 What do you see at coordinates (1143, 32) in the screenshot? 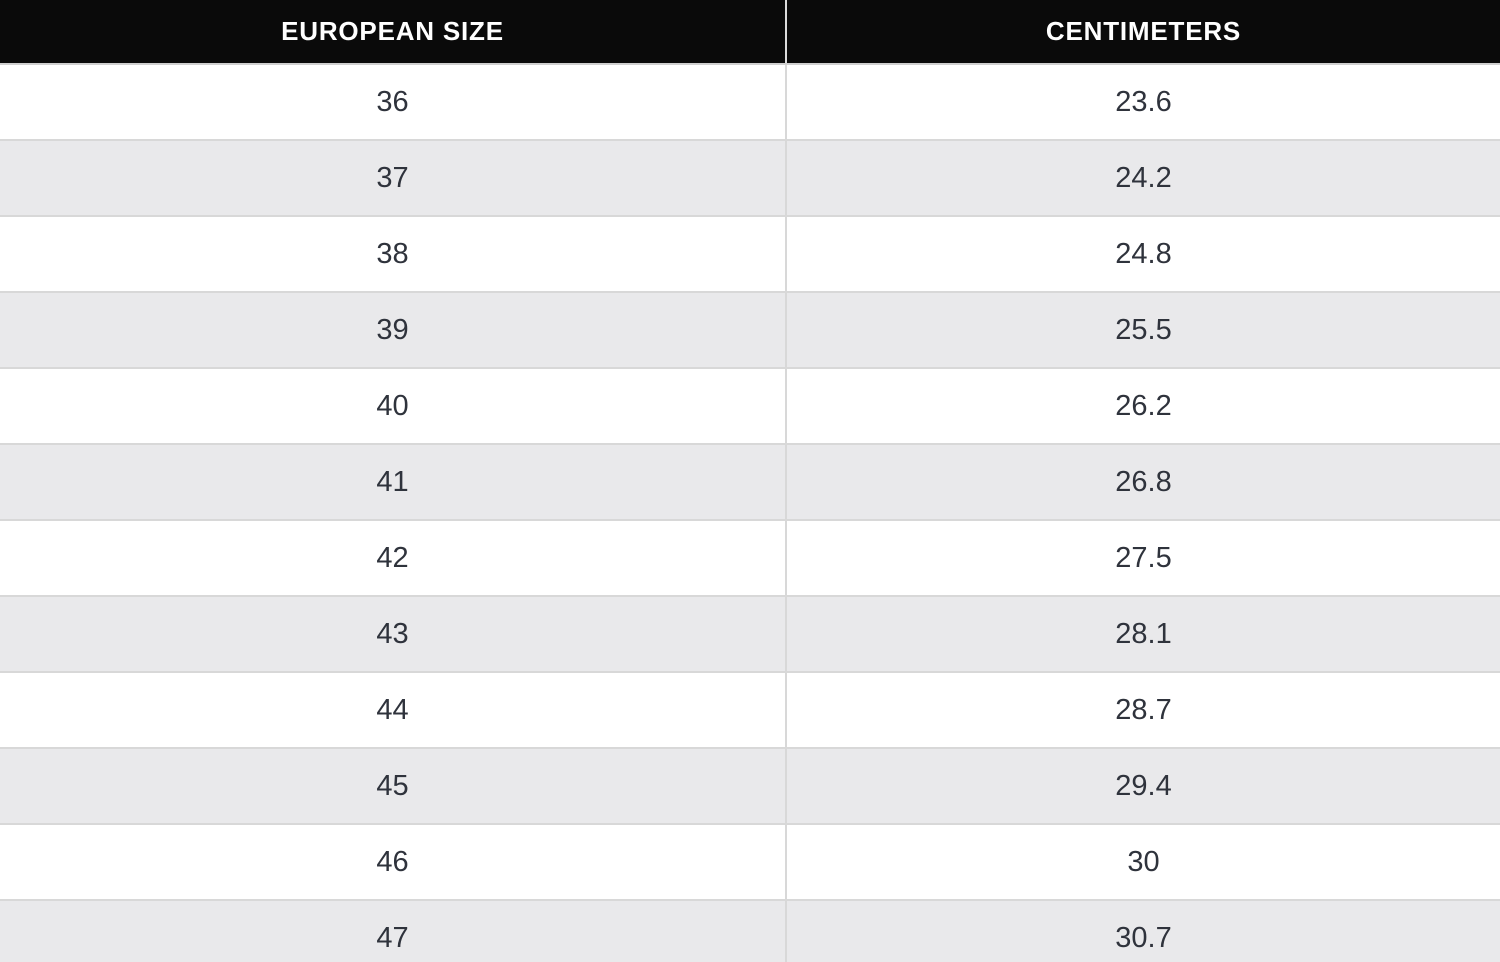
I see `header-centimeters: CENTIMETERS` at bounding box center [1143, 32].